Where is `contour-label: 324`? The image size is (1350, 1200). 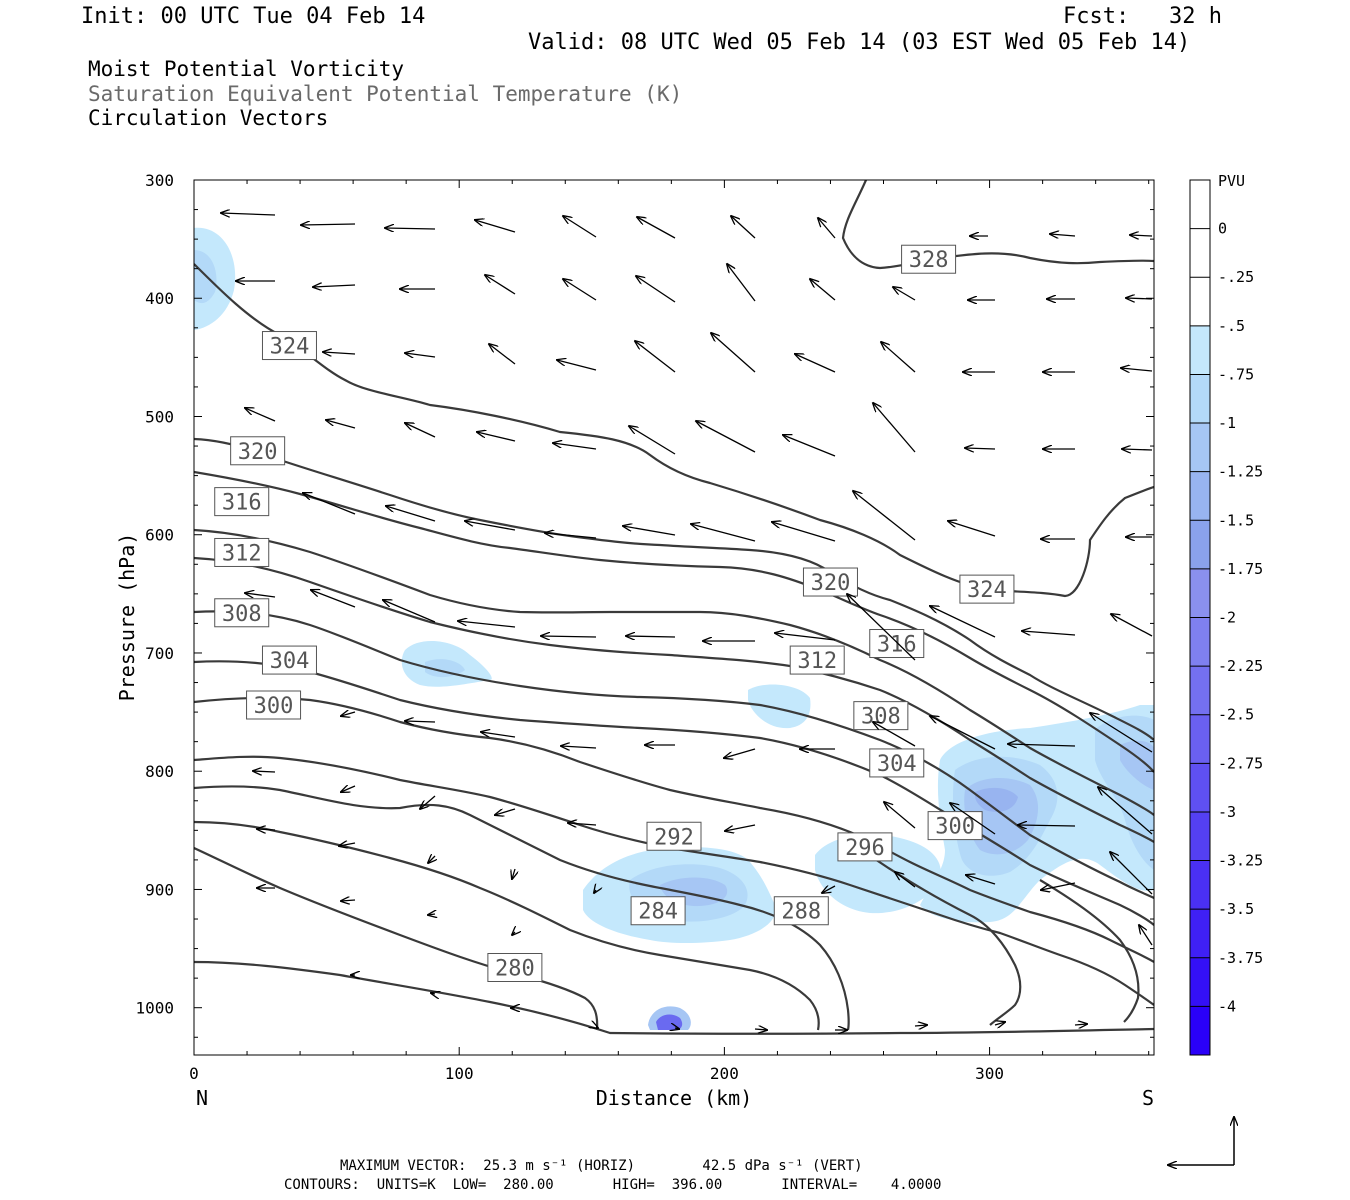
contour-label: 324 is located at coordinates (290, 347).